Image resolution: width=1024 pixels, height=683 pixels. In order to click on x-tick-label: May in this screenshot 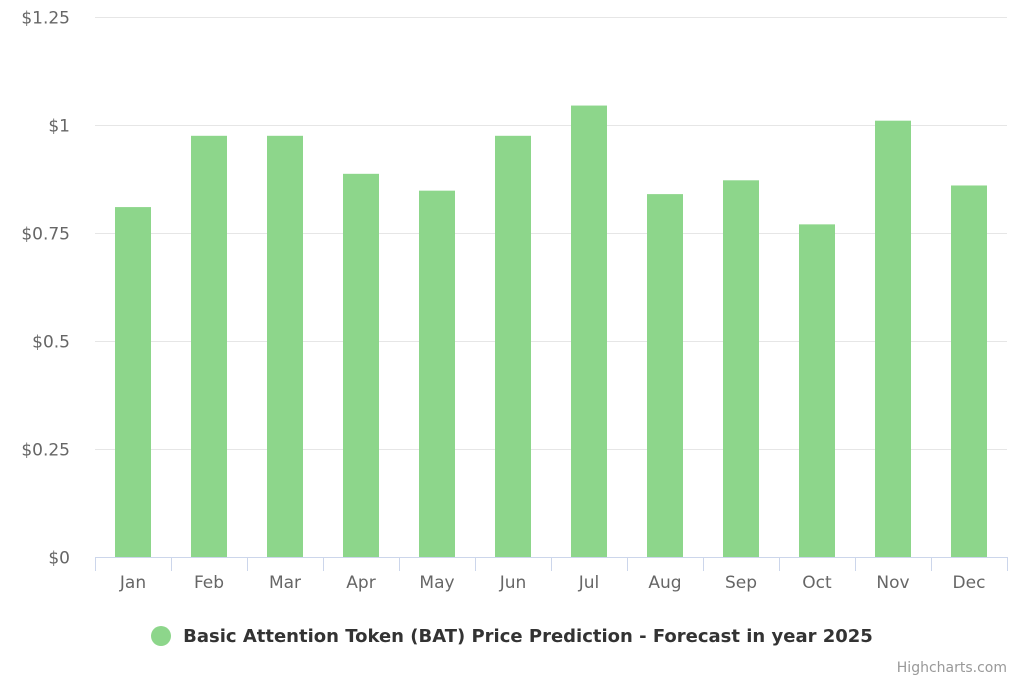, I will do `click(436, 583)`.